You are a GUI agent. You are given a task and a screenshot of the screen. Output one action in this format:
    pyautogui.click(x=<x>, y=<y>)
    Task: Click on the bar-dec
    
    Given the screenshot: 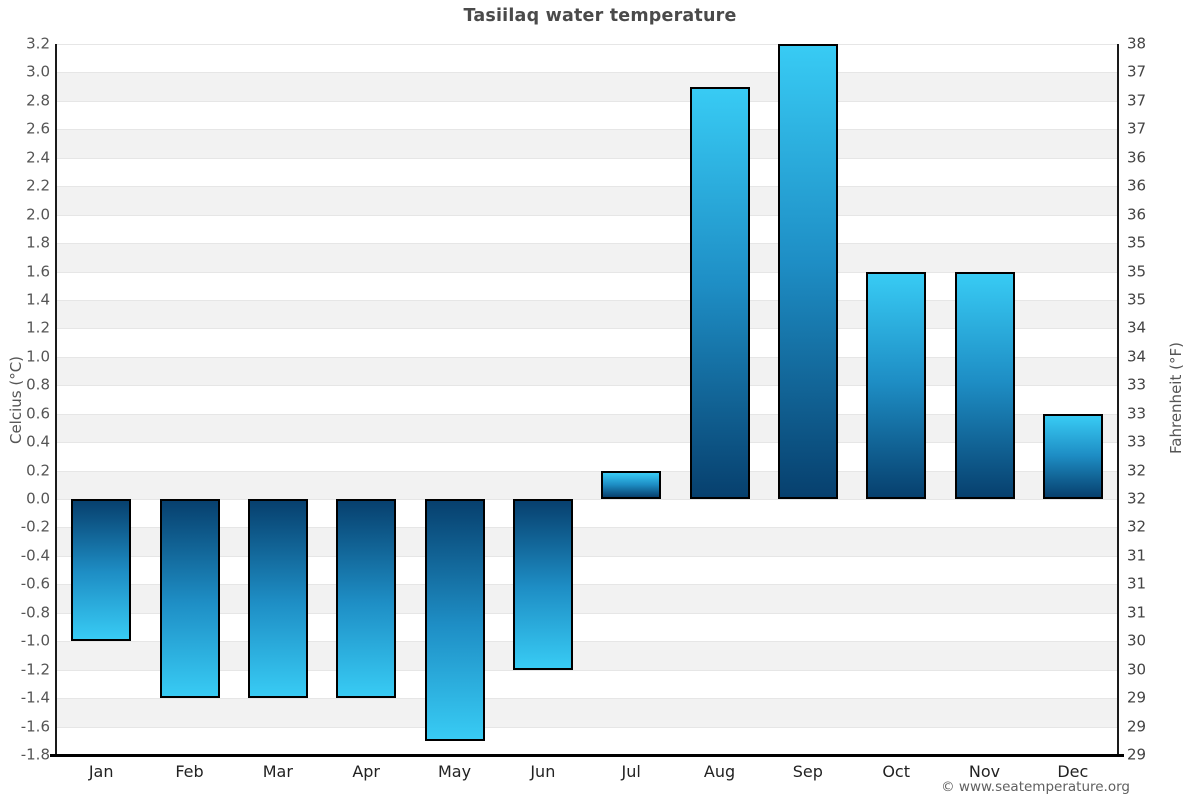 What is the action you would take?
    pyautogui.click(x=1072, y=456)
    